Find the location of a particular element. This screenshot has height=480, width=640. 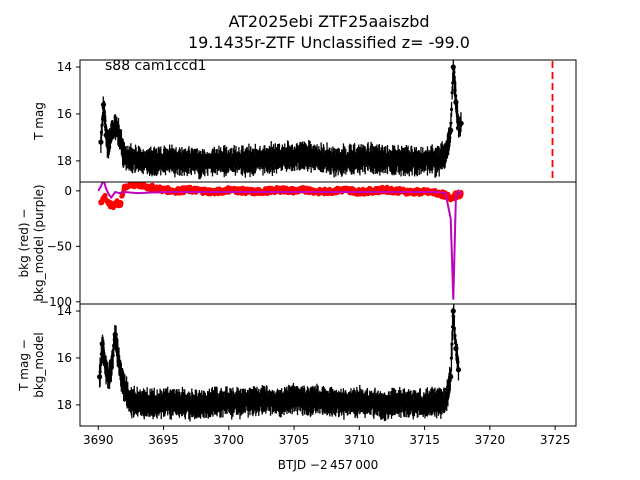

y-tick-label: −100 is located at coordinates (55, 302).